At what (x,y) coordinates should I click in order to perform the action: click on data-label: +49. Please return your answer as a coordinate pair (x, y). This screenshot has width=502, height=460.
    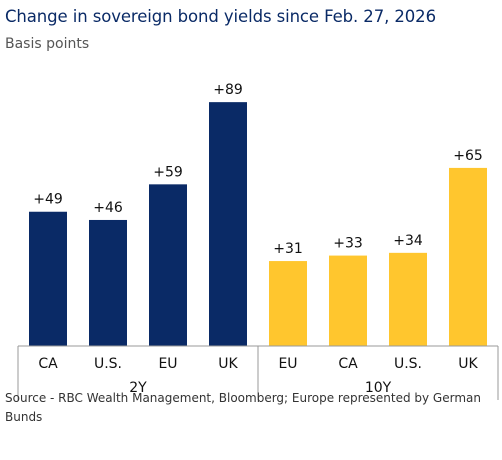
    Looking at the image, I should click on (48, 200).